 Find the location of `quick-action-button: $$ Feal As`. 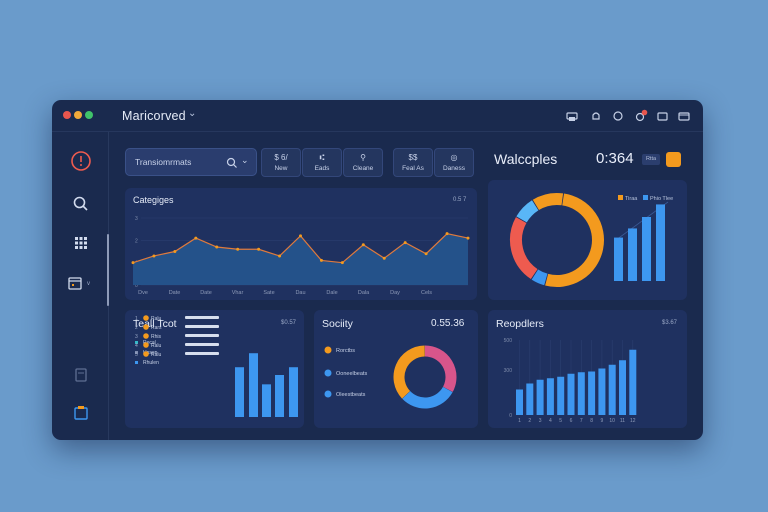

quick-action-button: $$ Feal As is located at coordinates (413, 162).